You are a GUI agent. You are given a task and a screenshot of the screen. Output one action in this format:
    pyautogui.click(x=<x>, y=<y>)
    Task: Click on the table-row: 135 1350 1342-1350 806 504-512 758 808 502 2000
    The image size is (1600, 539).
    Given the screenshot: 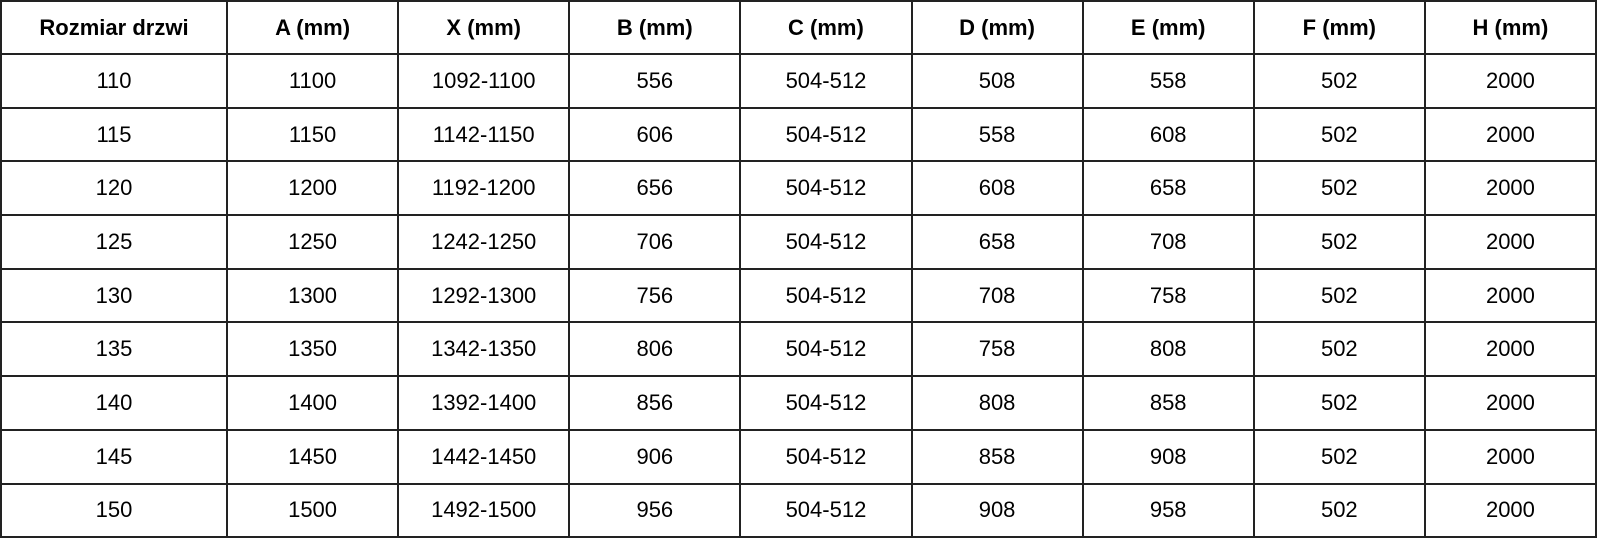 What is the action you would take?
    pyautogui.click(x=799, y=349)
    